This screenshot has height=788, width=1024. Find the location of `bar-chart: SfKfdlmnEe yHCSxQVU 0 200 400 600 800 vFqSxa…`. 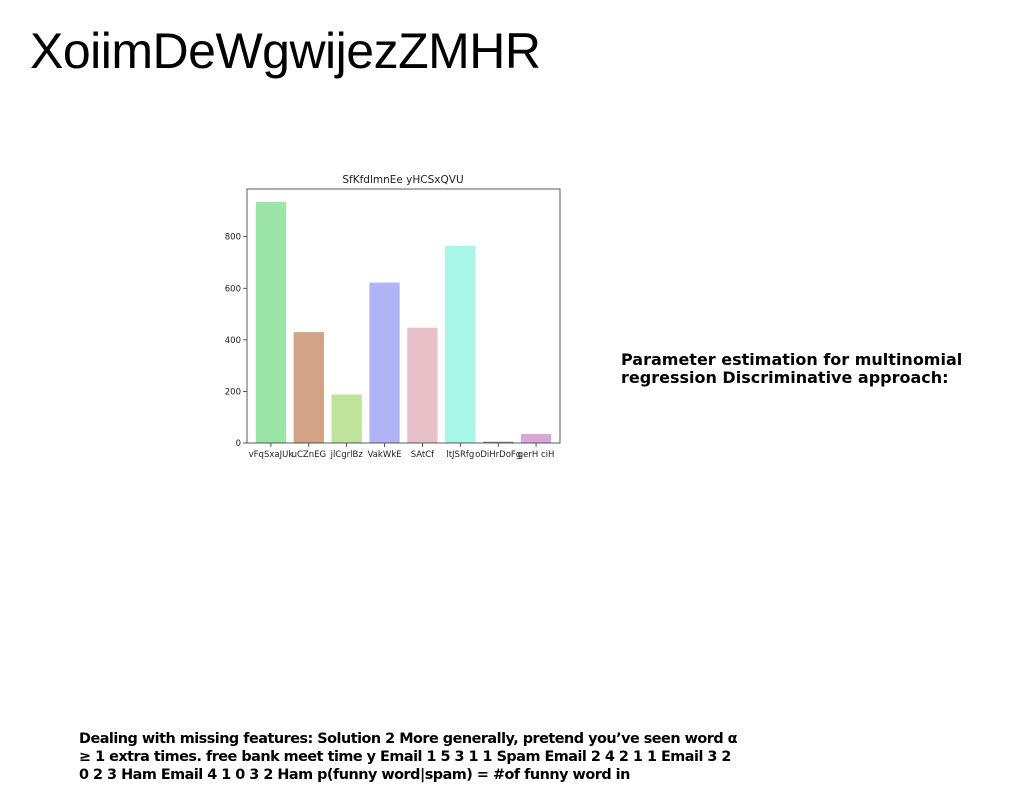

bar-chart: SfKfdlmnEe yHCSxQVU 0 200 400 600 800 vFqSxa… is located at coordinates (400, 318).